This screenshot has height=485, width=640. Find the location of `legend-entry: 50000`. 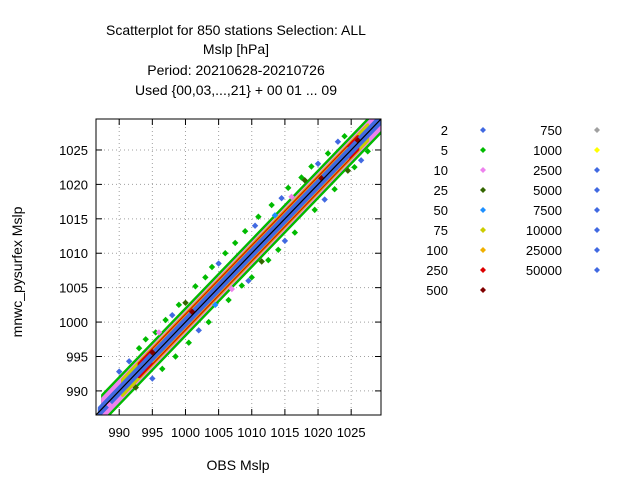

legend-entry: 50000 is located at coordinates (563, 270).